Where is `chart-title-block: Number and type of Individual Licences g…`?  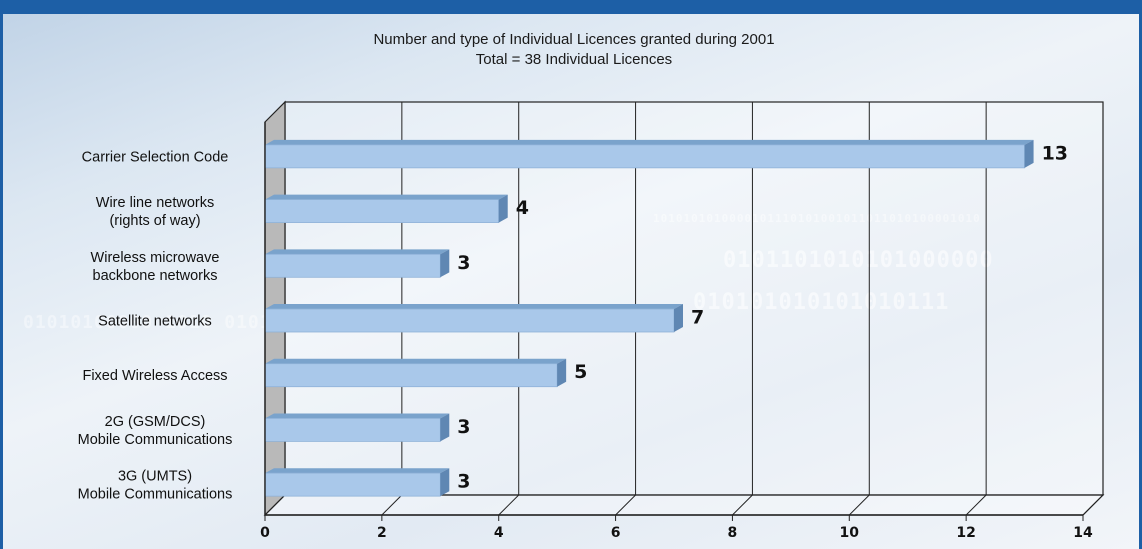
chart-title-block: Number and type of Individual Licences g… is located at coordinates (571, 50).